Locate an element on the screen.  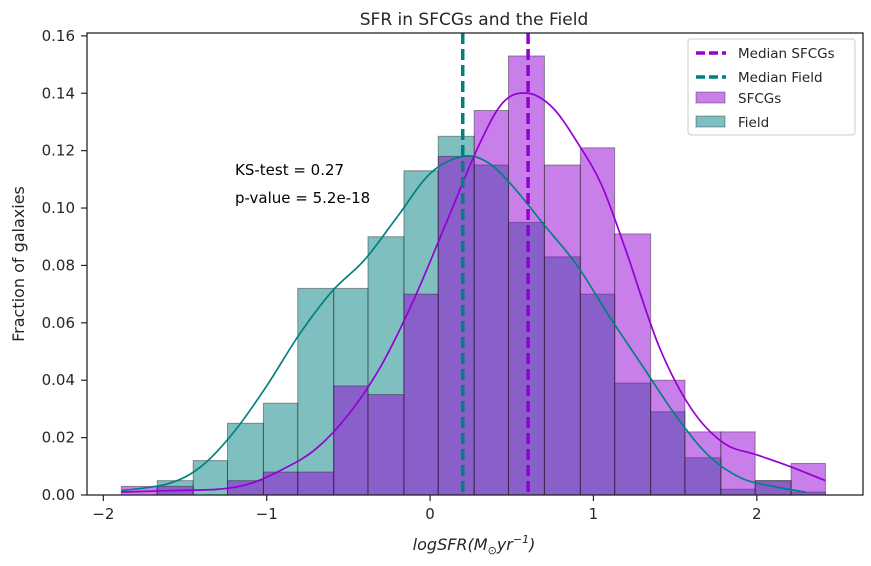
ks-test-annotation: KS-test = 0.27 is located at coordinates (289, 170).